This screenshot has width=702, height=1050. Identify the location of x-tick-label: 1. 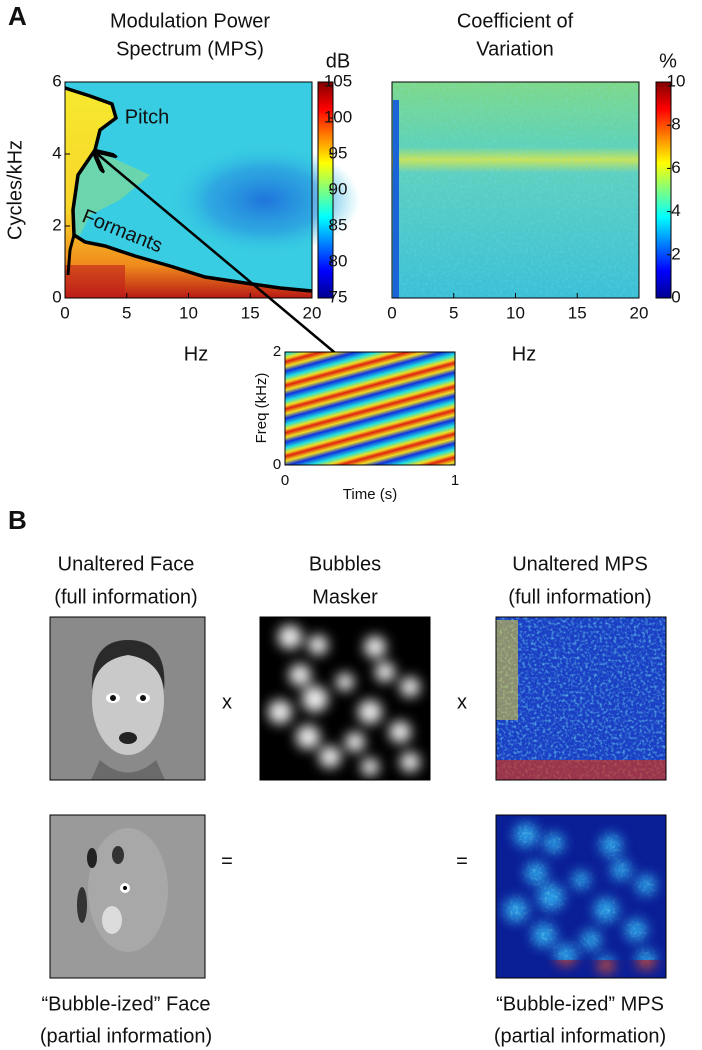
(455, 480).